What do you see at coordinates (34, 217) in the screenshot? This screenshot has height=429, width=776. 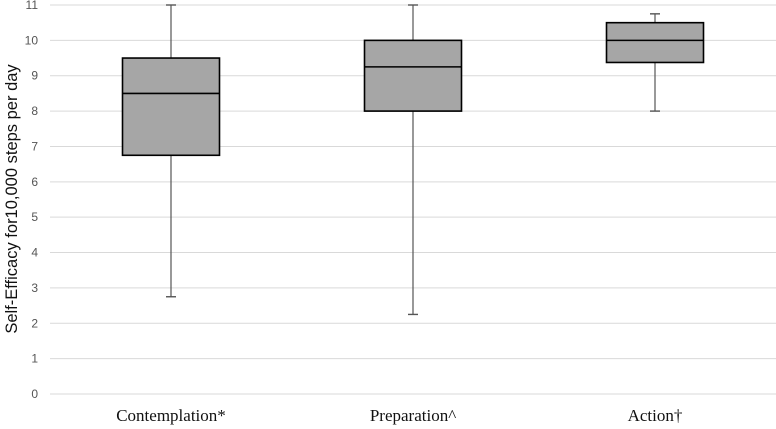 I see `y-tick-label: 5` at bounding box center [34, 217].